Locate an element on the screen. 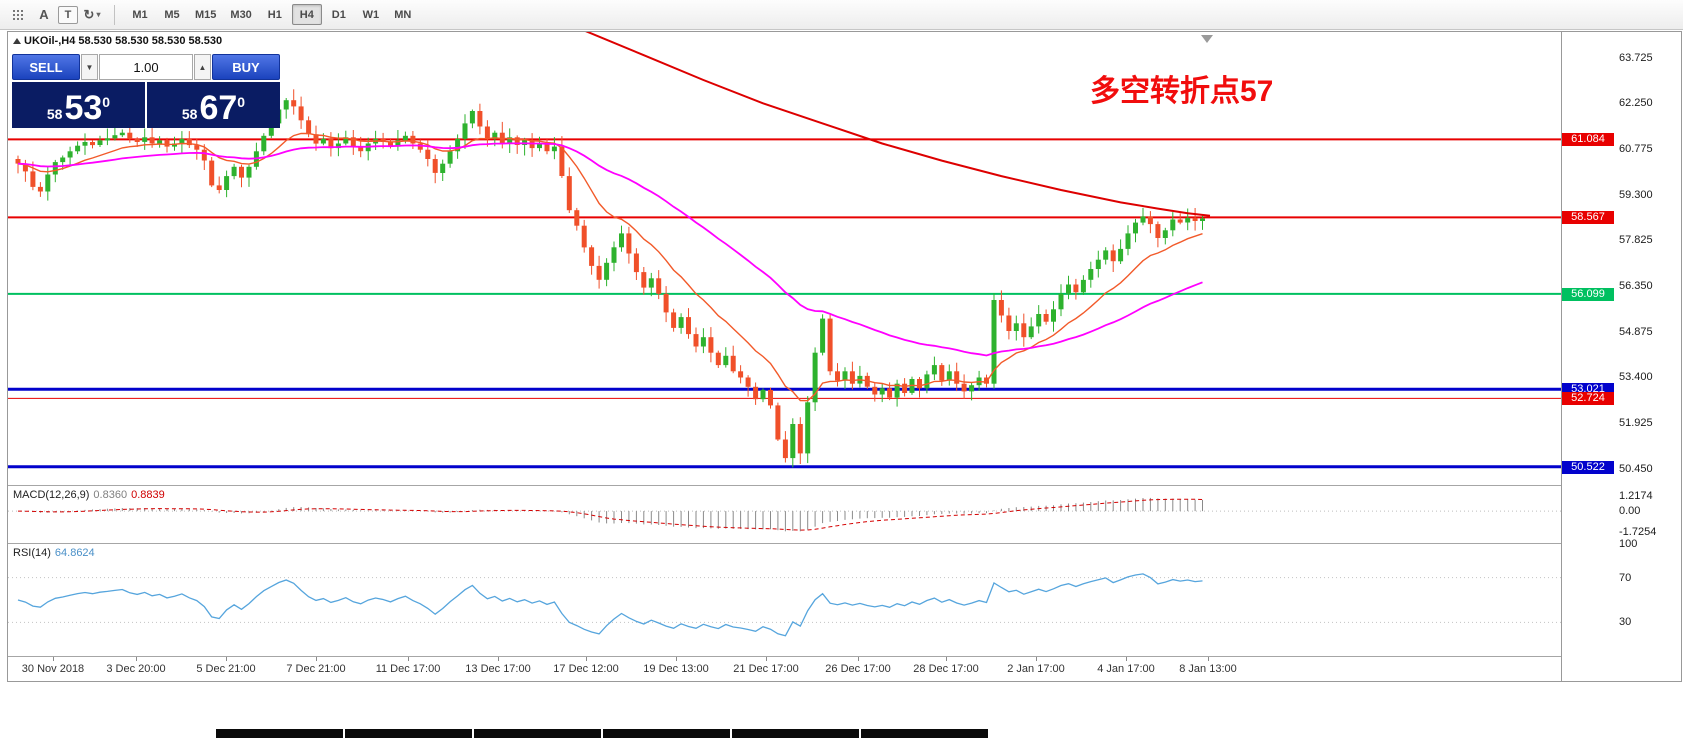 This screenshot has width=1683, height=738. caret-down-icon: ▾ is located at coordinates (98, 14).